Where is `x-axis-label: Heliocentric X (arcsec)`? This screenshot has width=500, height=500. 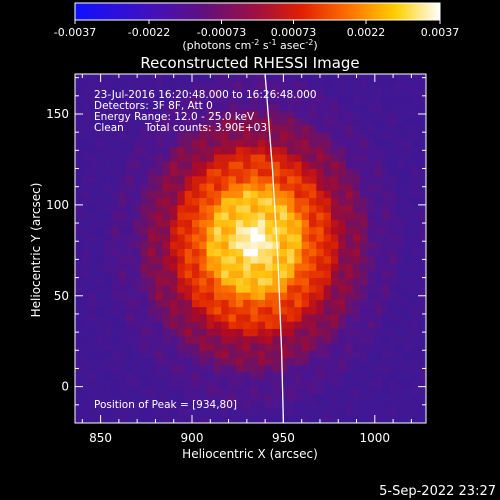 x-axis-label: Heliocentric X (arcsec) is located at coordinates (250, 454).